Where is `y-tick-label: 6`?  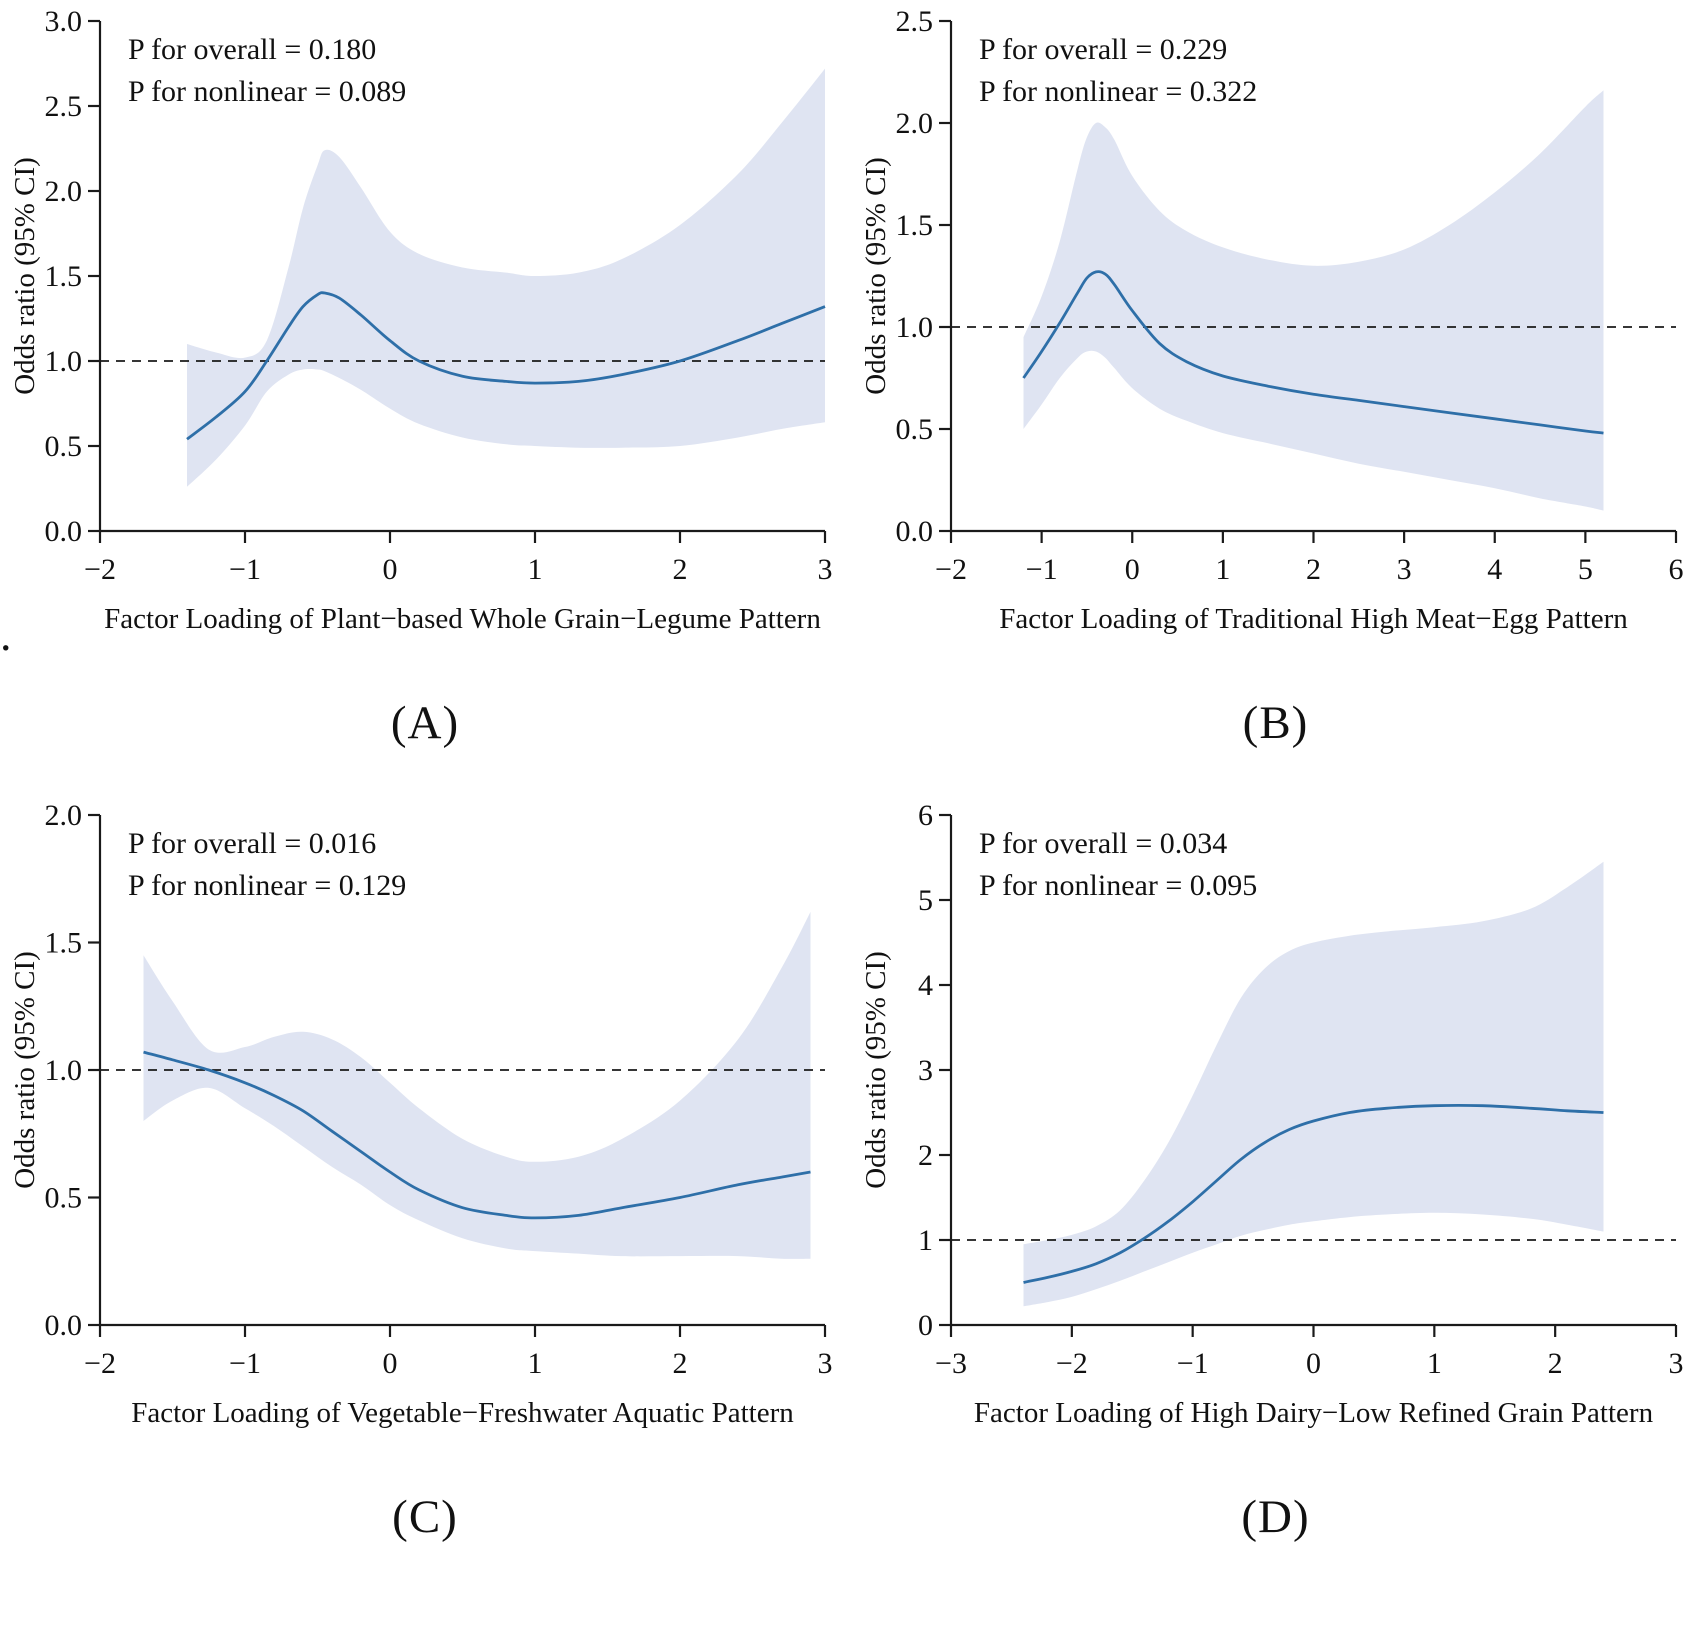 y-tick-label: 6 is located at coordinates (925, 816).